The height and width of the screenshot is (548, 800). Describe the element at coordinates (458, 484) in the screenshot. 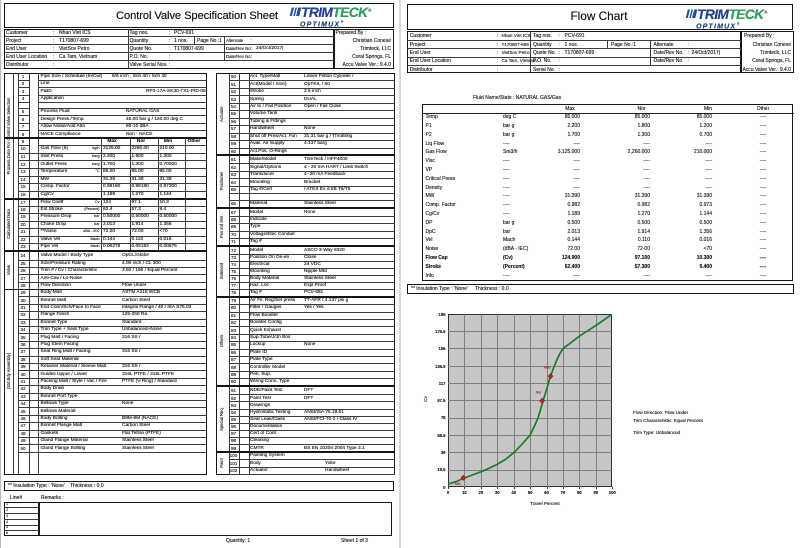

I see `svg-text: Min` at that location.